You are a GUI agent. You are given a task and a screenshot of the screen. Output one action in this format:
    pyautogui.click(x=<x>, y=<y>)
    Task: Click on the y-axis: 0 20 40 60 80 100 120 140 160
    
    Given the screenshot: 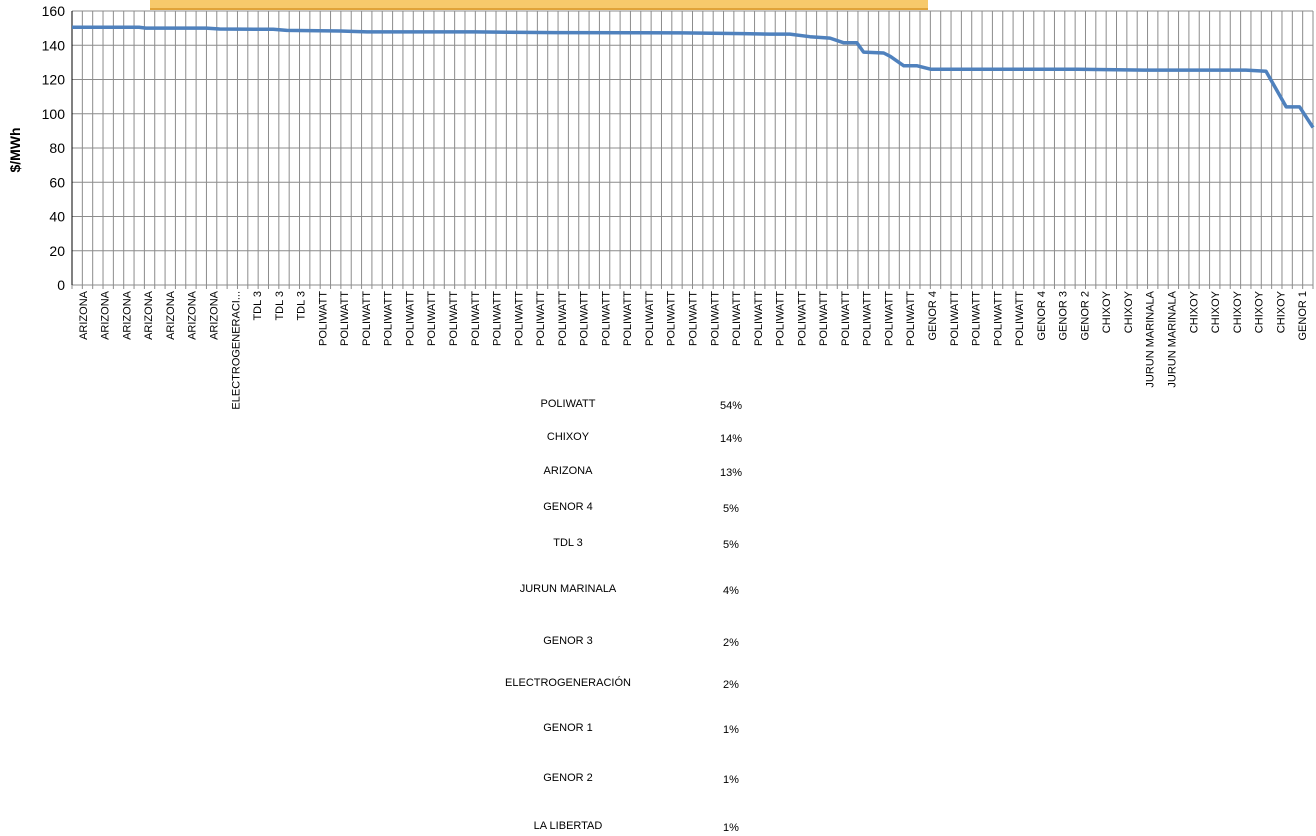 What is the action you would take?
    pyautogui.click(x=57, y=148)
    